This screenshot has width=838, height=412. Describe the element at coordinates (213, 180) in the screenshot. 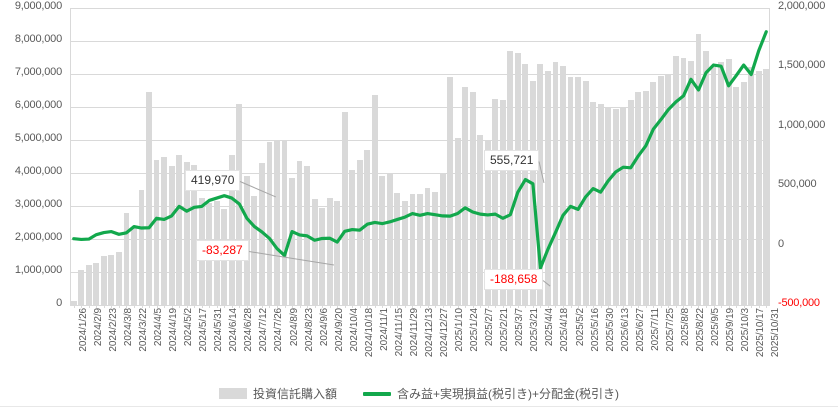

I see `data-label-callout: 419,970` at that location.